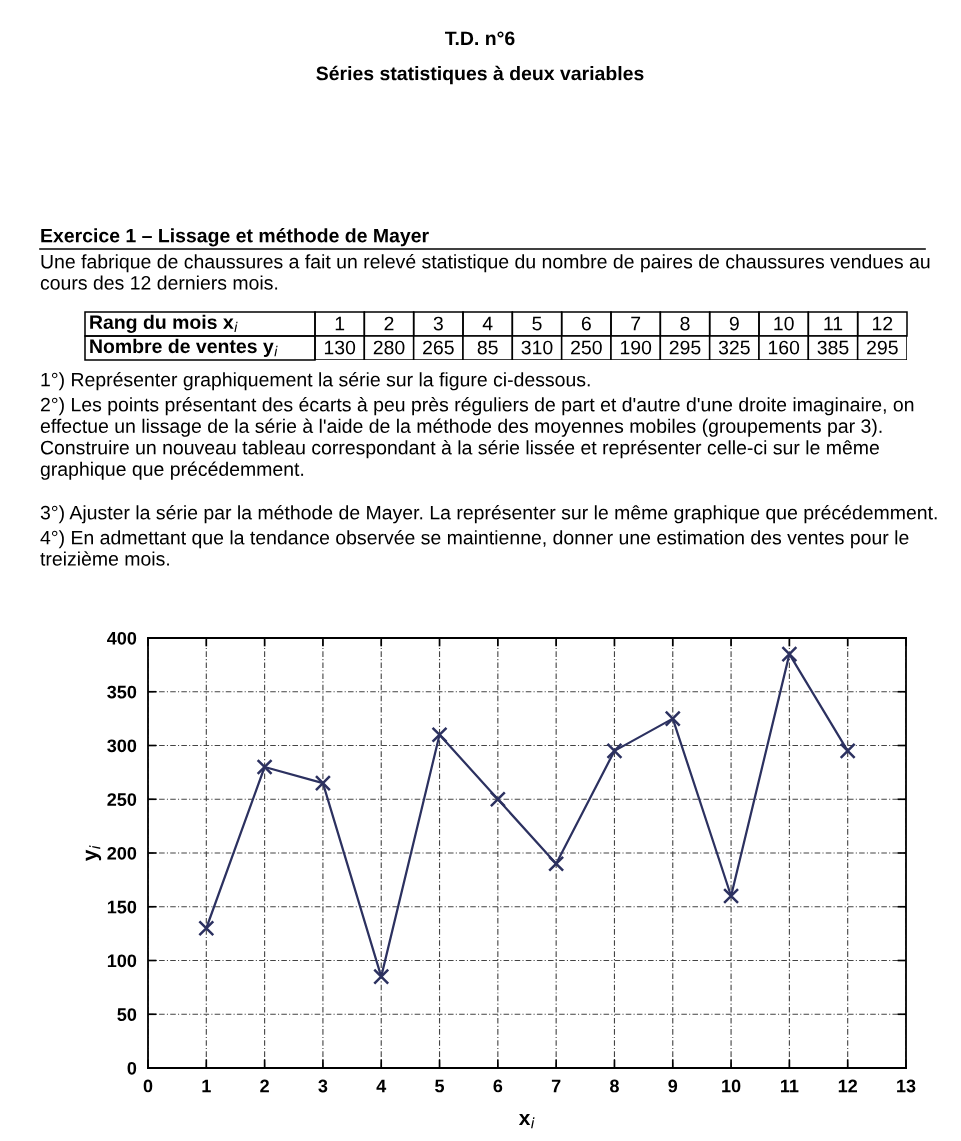 Image resolution: width=961 pixels, height=1141 pixels. I want to click on annotation: Une fabrique de chaussures a fait un relevé statistique du nombre de paires de chaussures vendues au cours des 12 derniers mois., so click(485, 272).